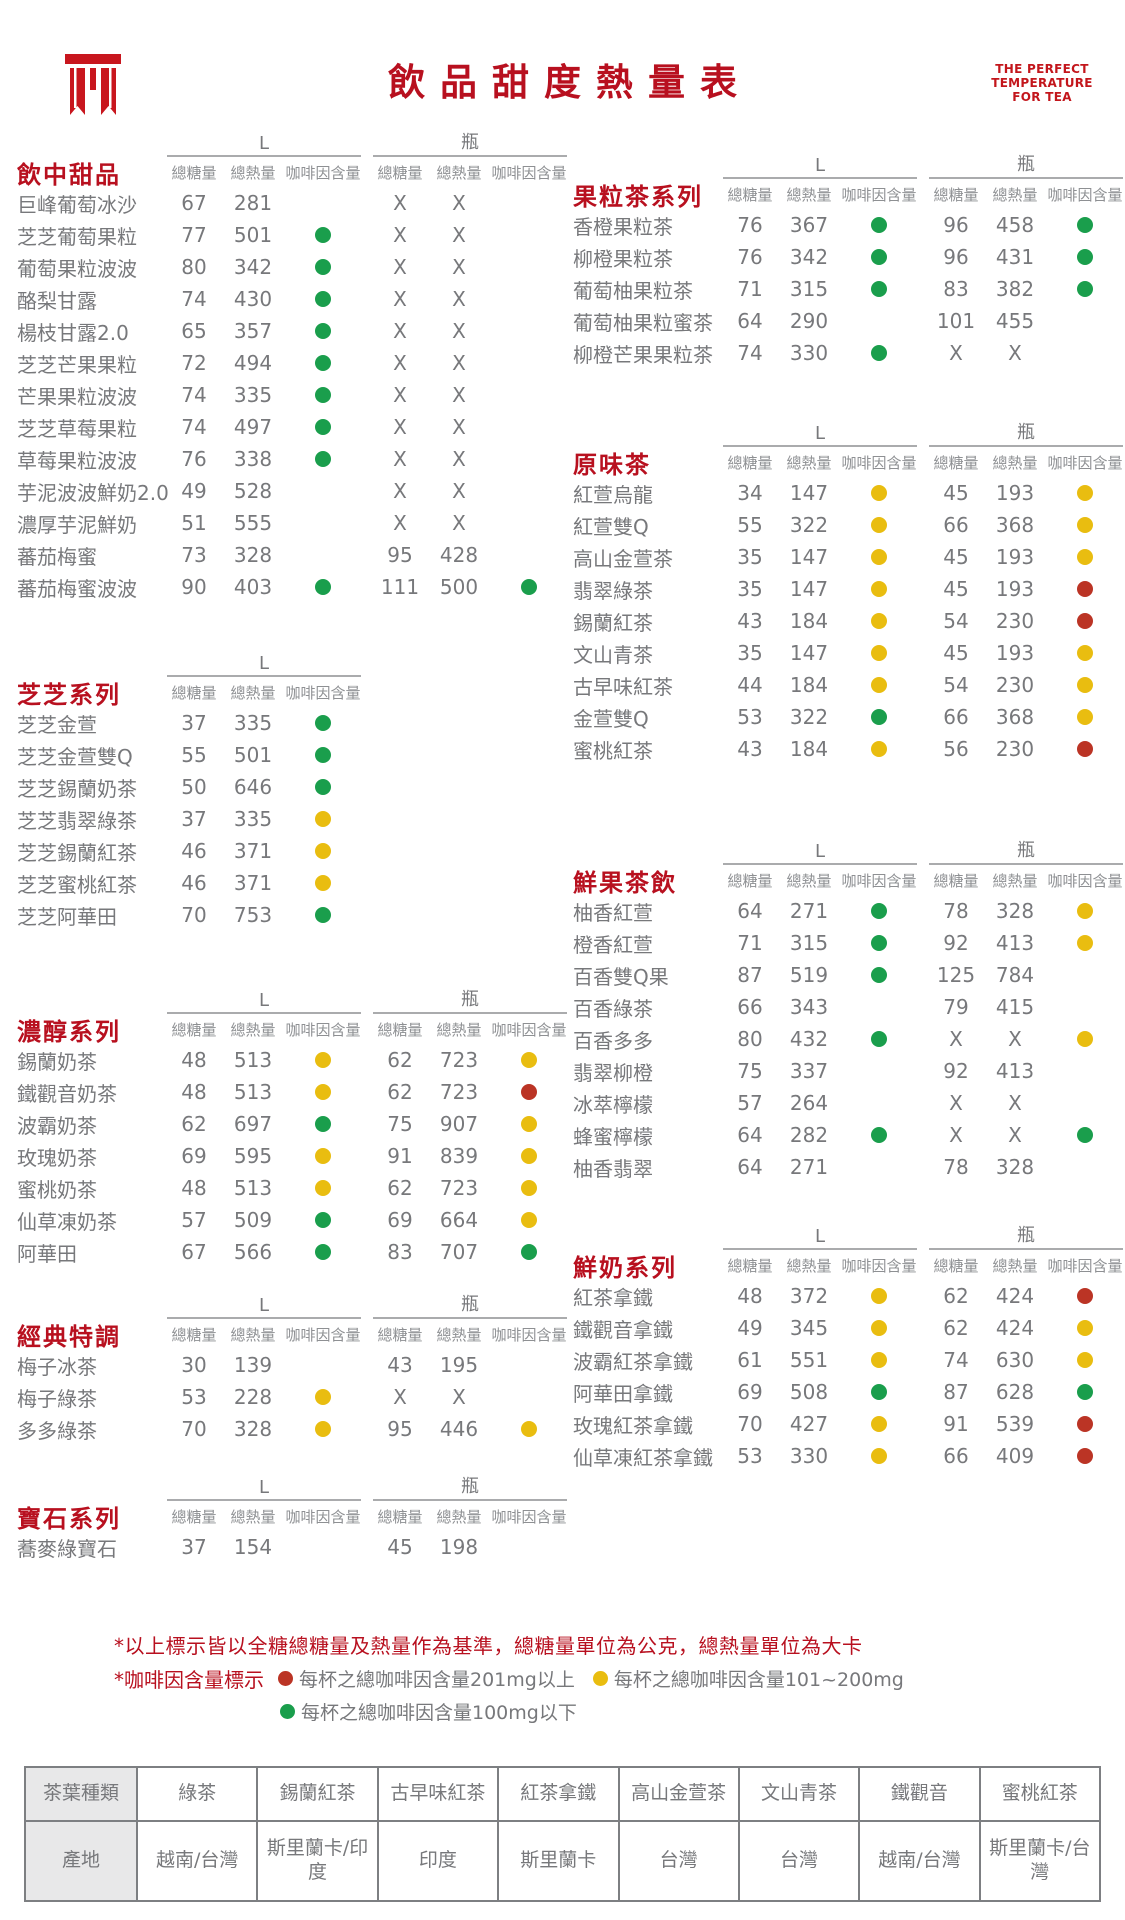 The height and width of the screenshot is (1920, 1125). What do you see at coordinates (426, 1678) in the screenshot?
I see `caffeine-legend-red: 每杯之總咖啡因含量201mg以上` at bounding box center [426, 1678].